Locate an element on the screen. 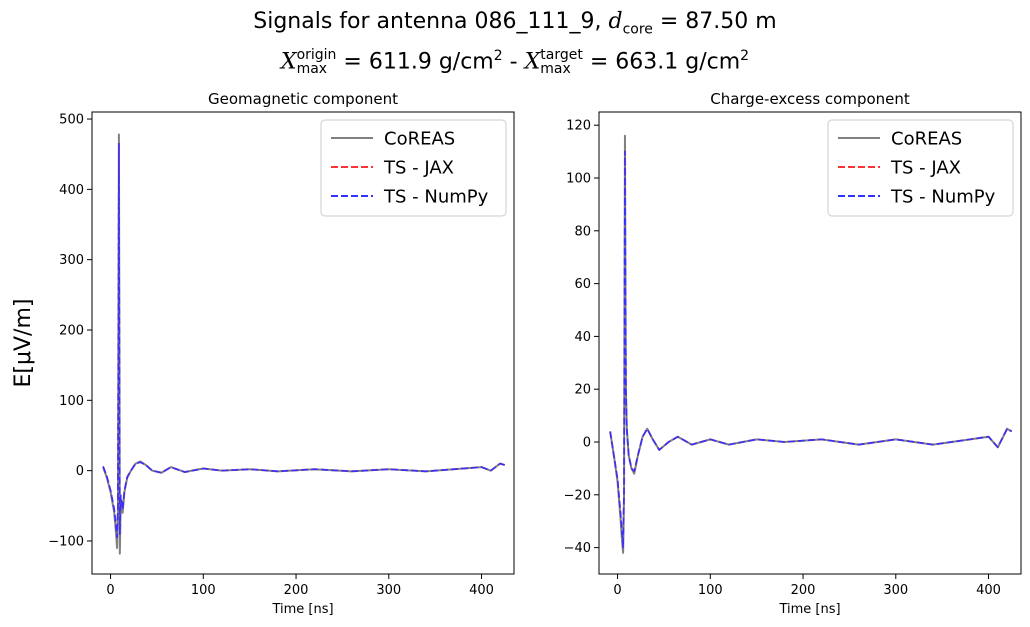  title-unit-exponent-1: 2 is located at coordinates (498, 56).